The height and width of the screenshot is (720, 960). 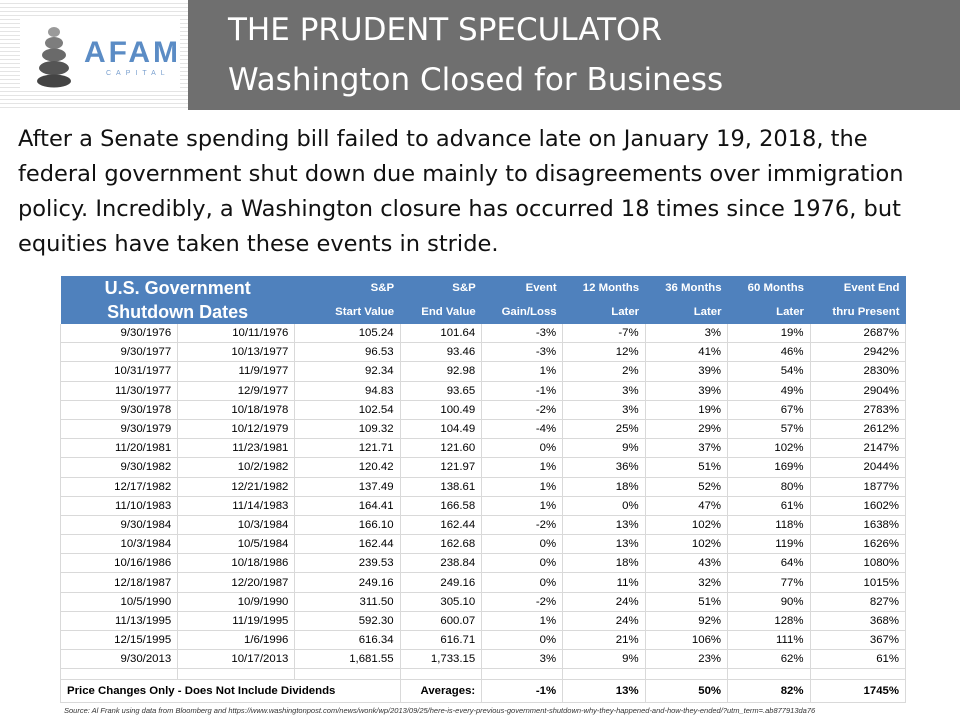 What do you see at coordinates (119, 602) in the screenshot?
I see `table-cell: 10/5/1990` at bounding box center [119, 602].